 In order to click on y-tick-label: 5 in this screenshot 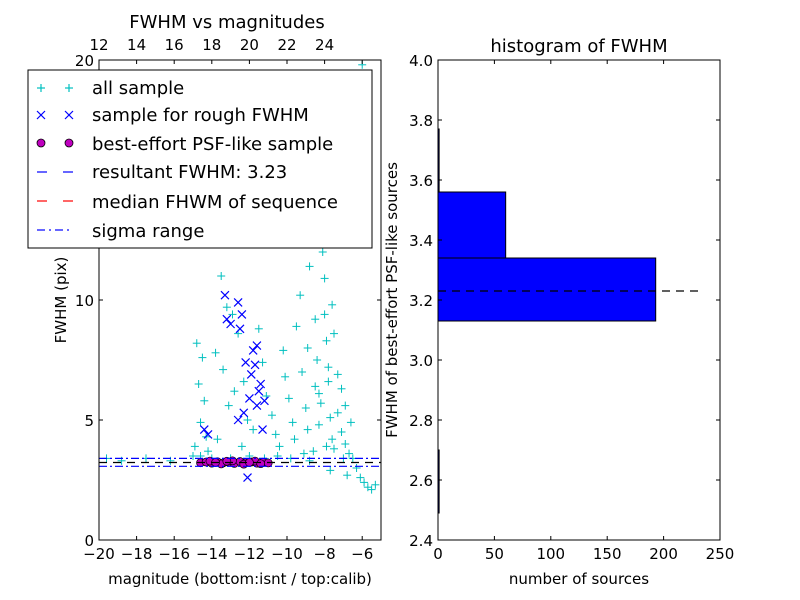, I will do `click(89, 421)`.